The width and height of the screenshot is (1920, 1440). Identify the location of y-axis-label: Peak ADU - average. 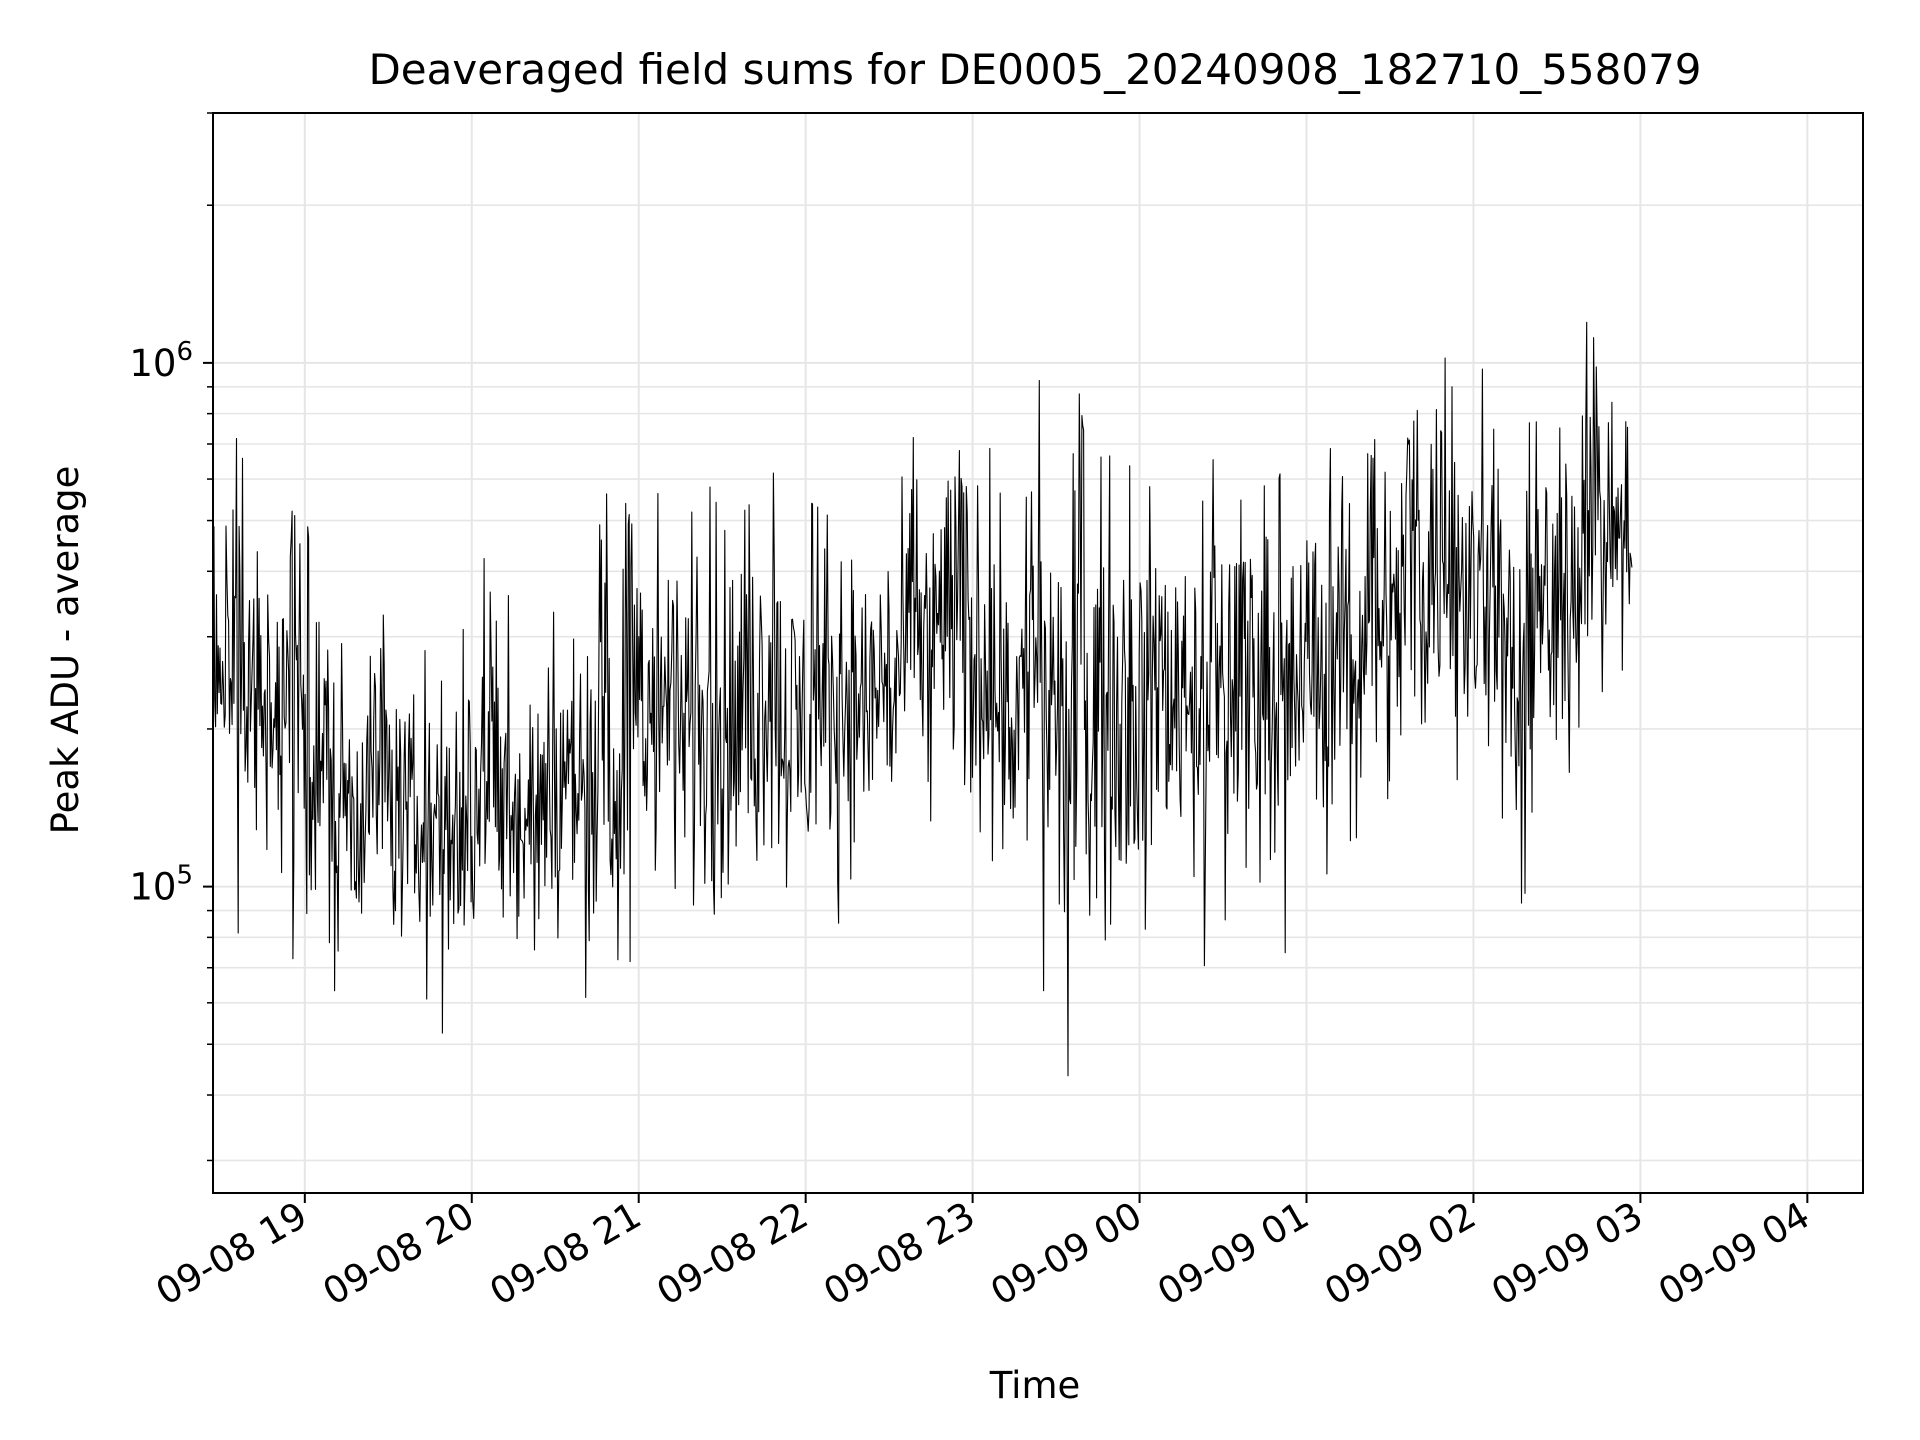
(65, 650).